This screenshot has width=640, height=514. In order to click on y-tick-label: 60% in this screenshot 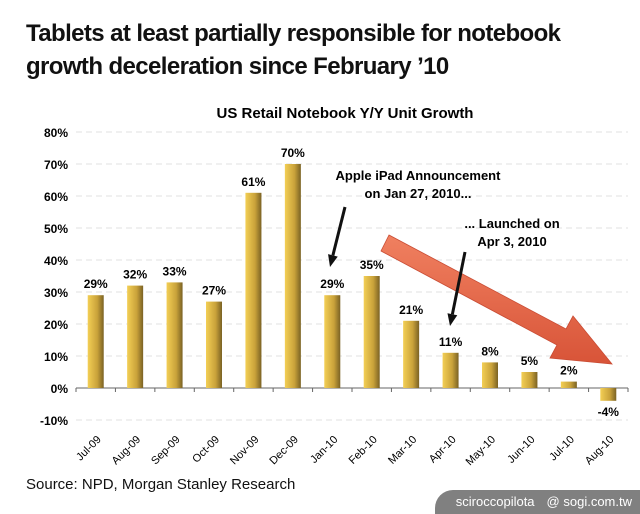, I will do `click(56, 197)`.